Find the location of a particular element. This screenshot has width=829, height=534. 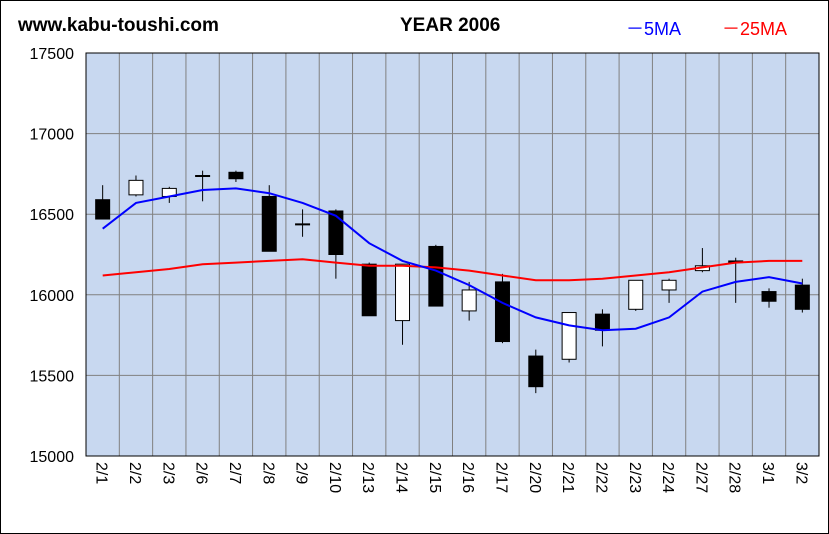

x-tick-label: 2/15 is located at coordinates (434, 477).